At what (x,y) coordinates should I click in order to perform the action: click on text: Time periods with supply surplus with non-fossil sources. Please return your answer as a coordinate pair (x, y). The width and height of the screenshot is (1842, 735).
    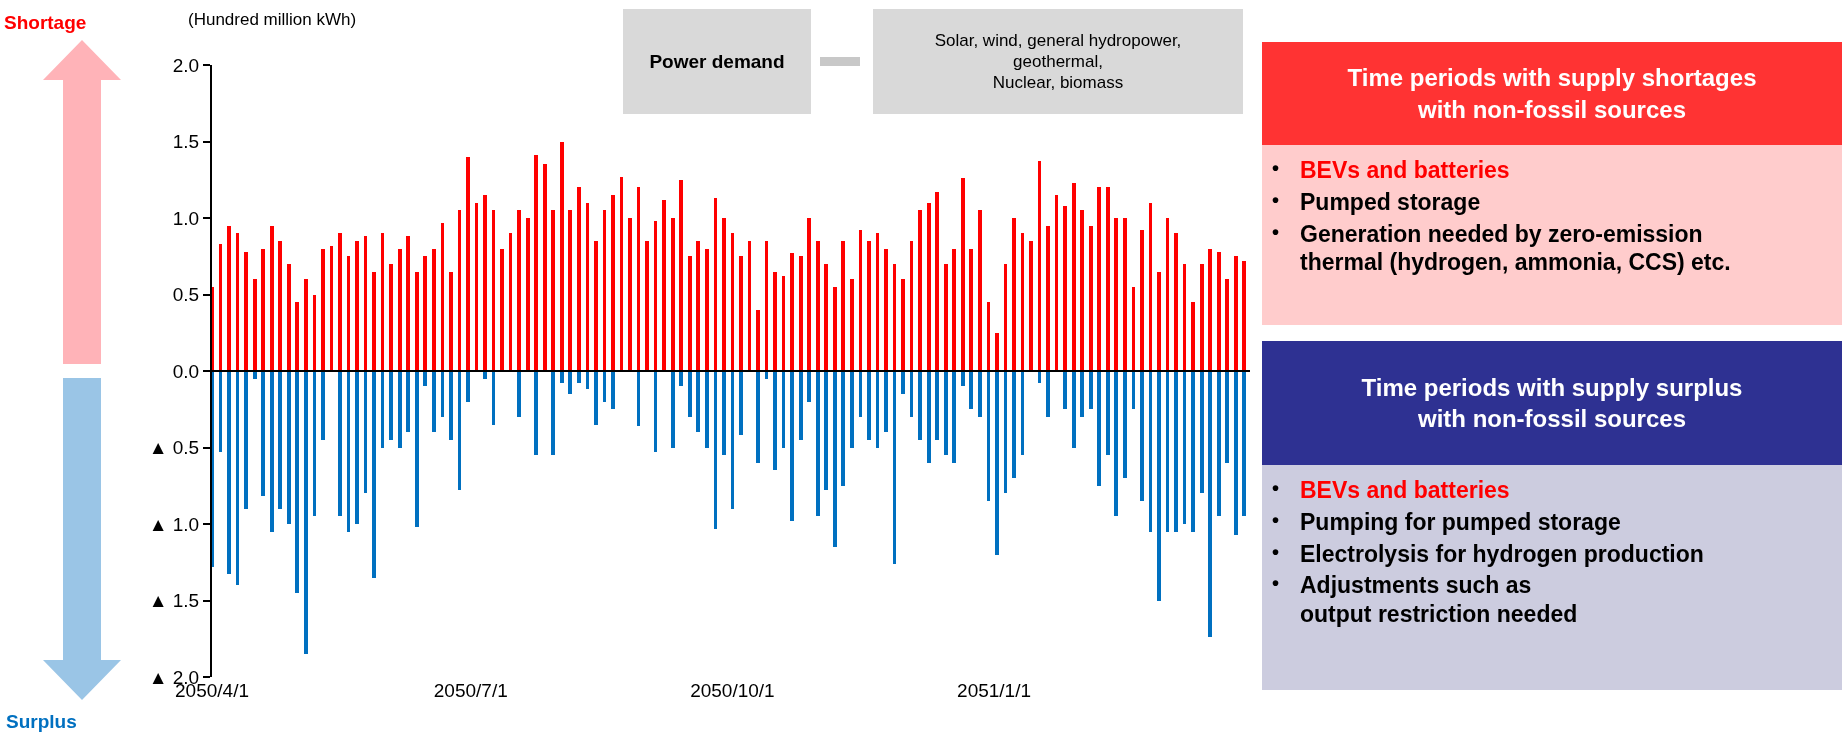
    Looking at the image, I should click on (1552, 403).